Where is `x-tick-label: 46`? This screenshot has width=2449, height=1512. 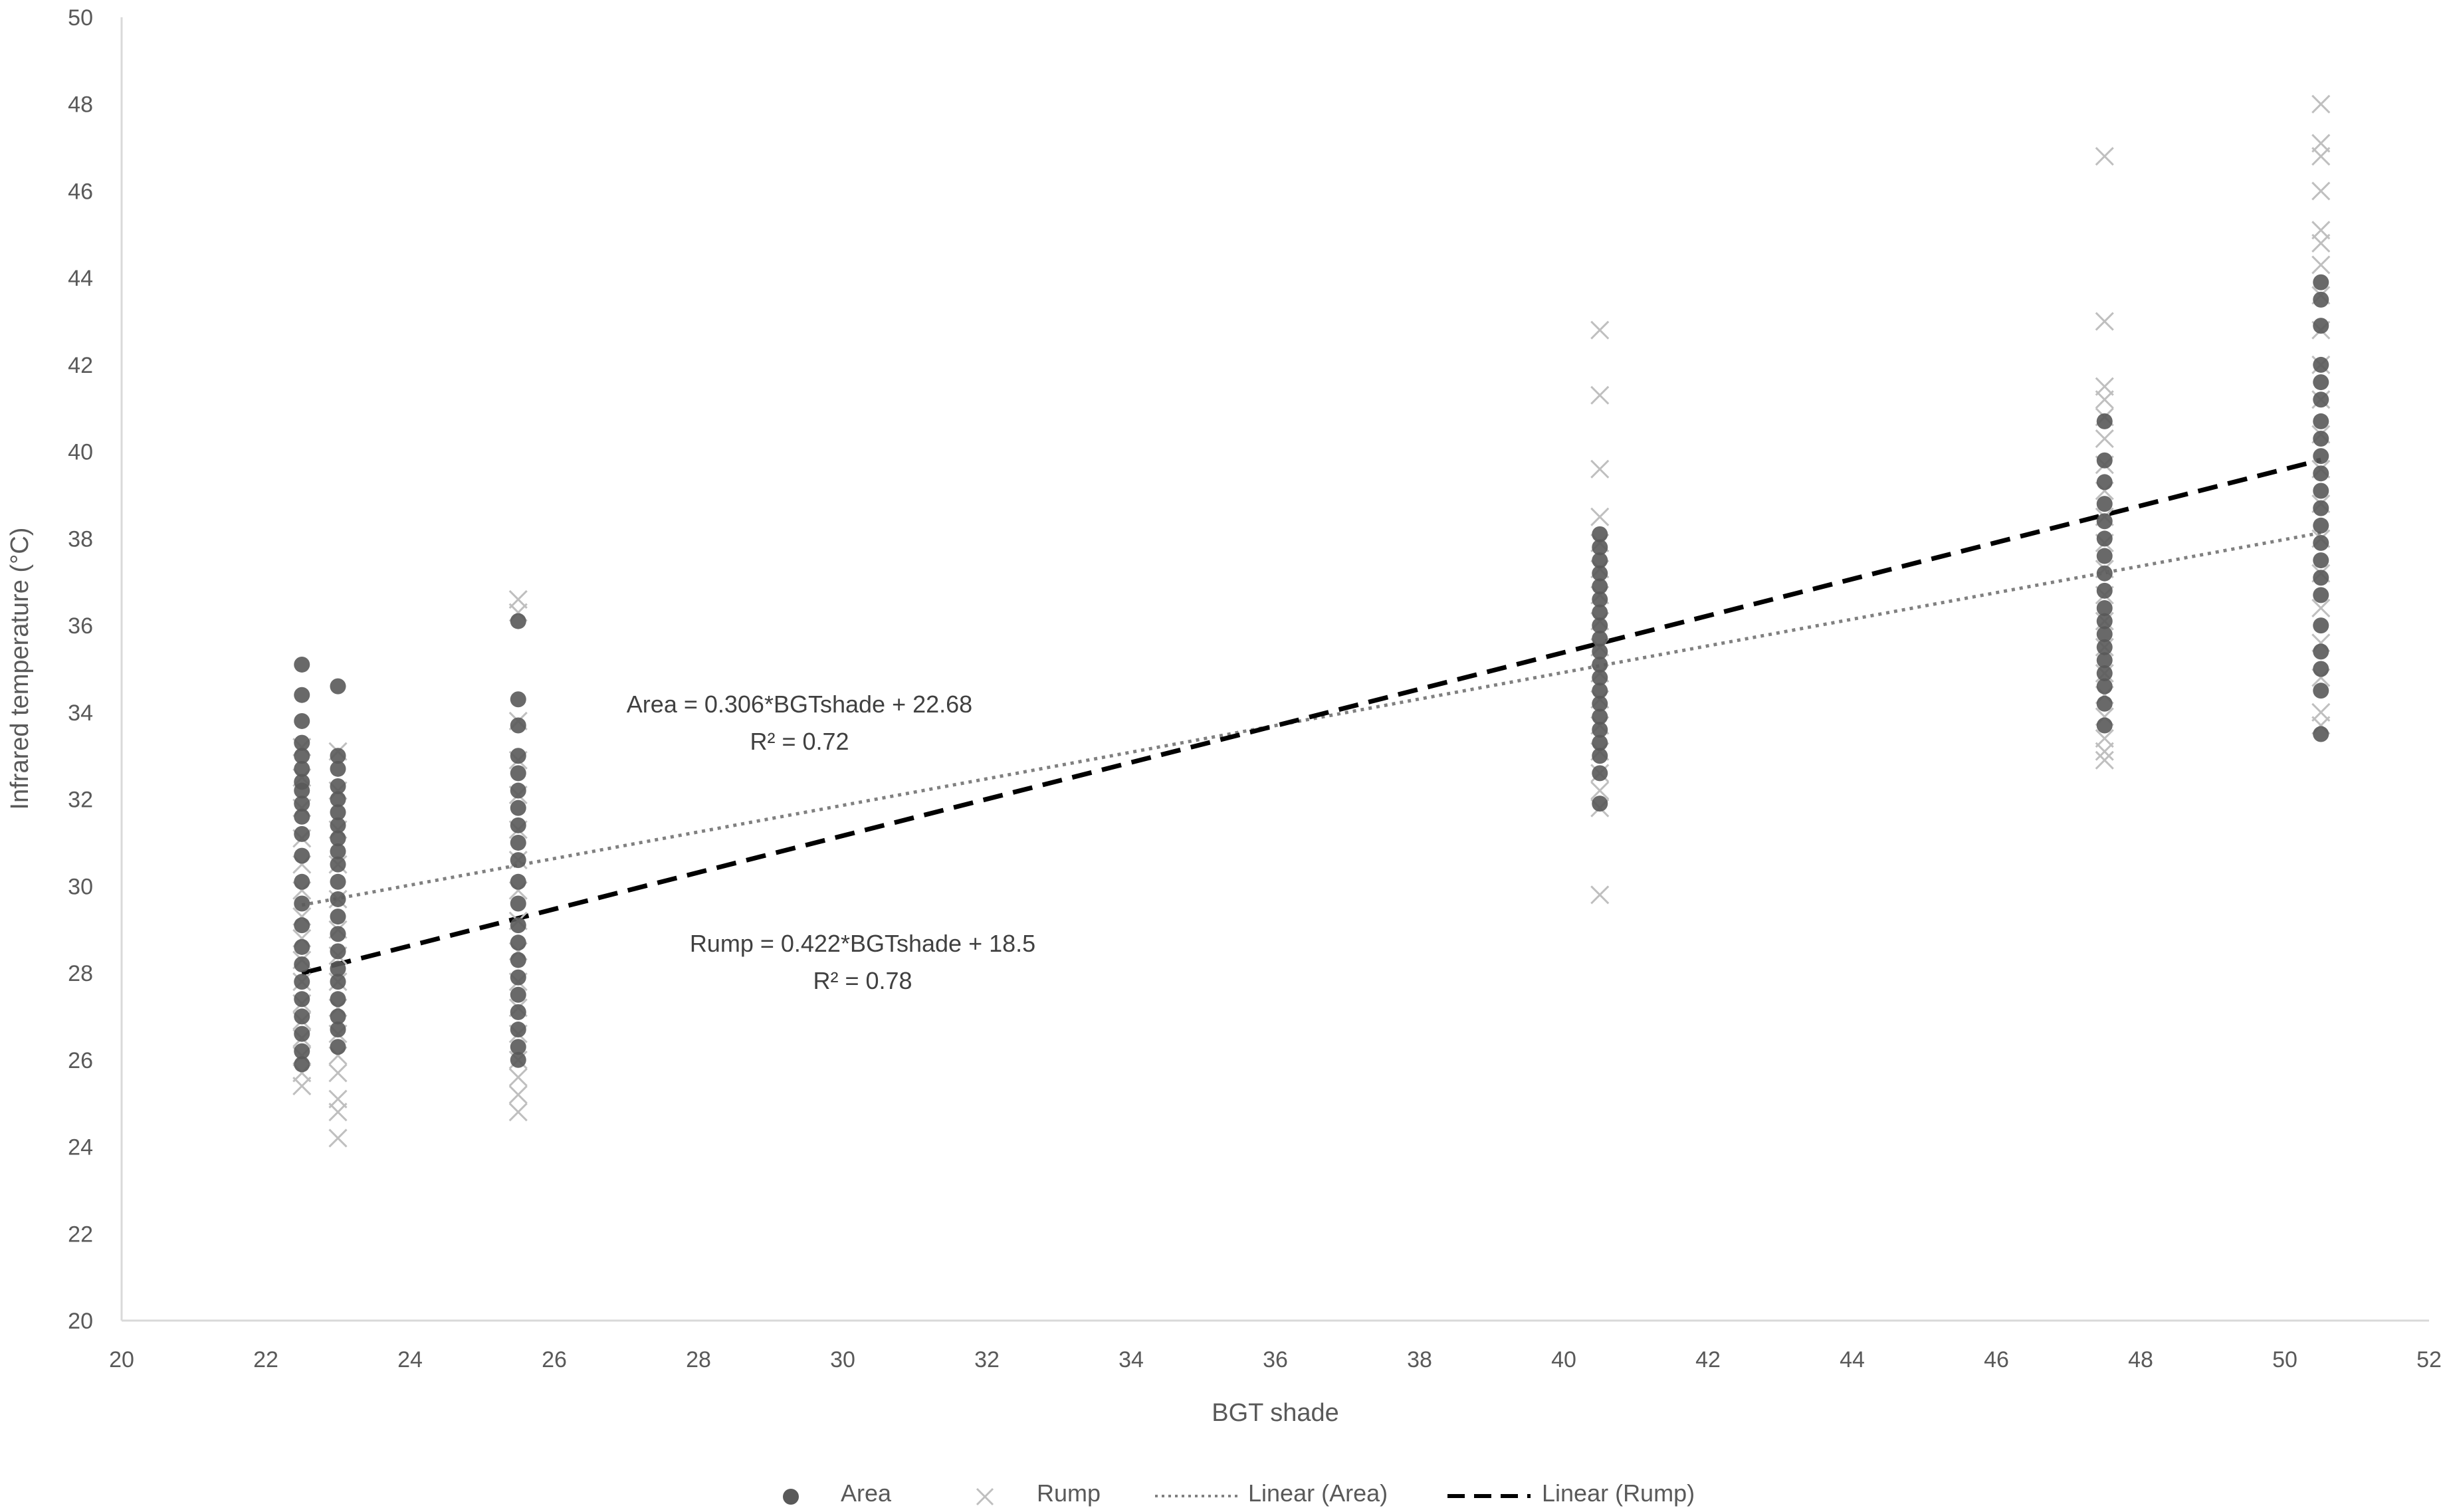 x-tick-label: 46 is located at coordinates (1997, 1359).